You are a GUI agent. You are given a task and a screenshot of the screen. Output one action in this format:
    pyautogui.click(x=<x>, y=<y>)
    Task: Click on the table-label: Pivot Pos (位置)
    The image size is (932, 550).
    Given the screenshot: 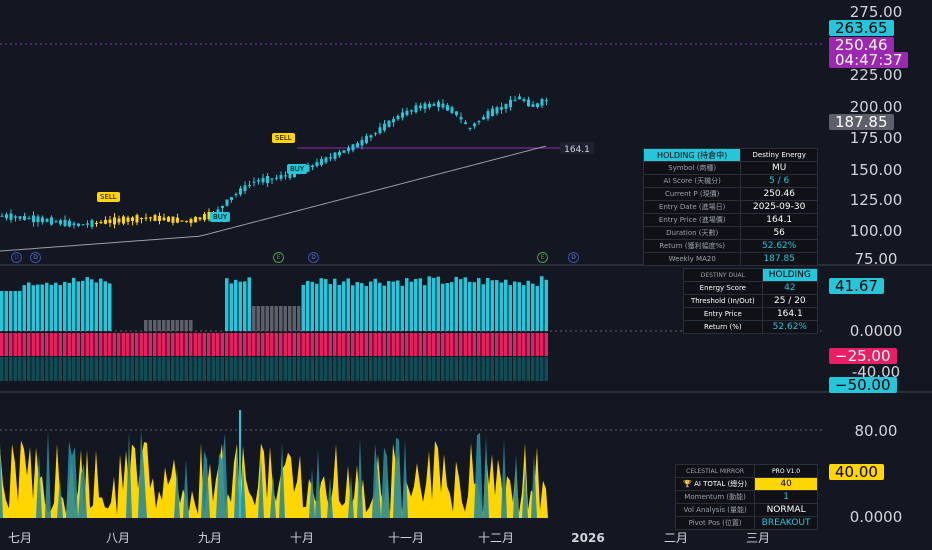 What is the action you would take?
    pyautogui.click(x=715, y=523)
    